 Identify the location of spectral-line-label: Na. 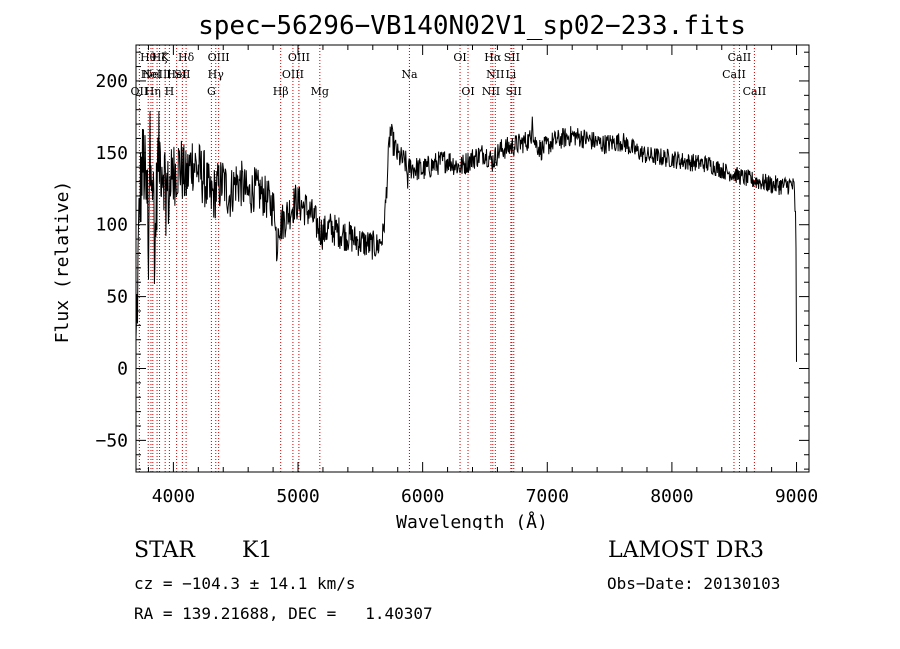
(409, 74).